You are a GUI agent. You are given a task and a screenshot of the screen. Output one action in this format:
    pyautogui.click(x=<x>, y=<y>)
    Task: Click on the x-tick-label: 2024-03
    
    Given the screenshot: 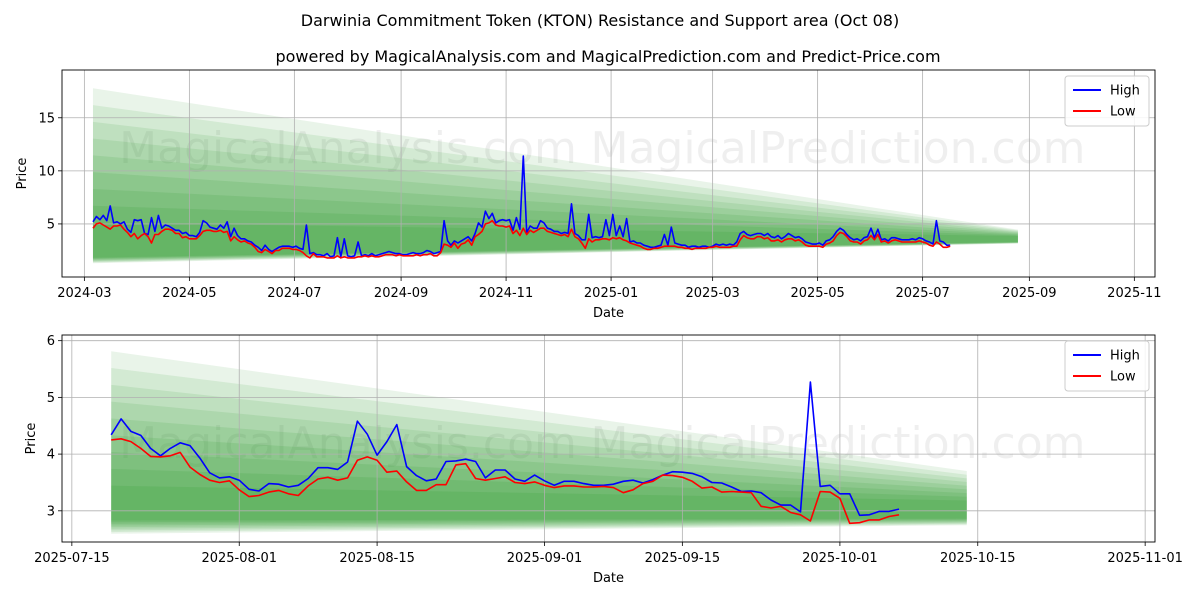 What is the action you would take?
    pyautogui.click(x=84, y=293)
    